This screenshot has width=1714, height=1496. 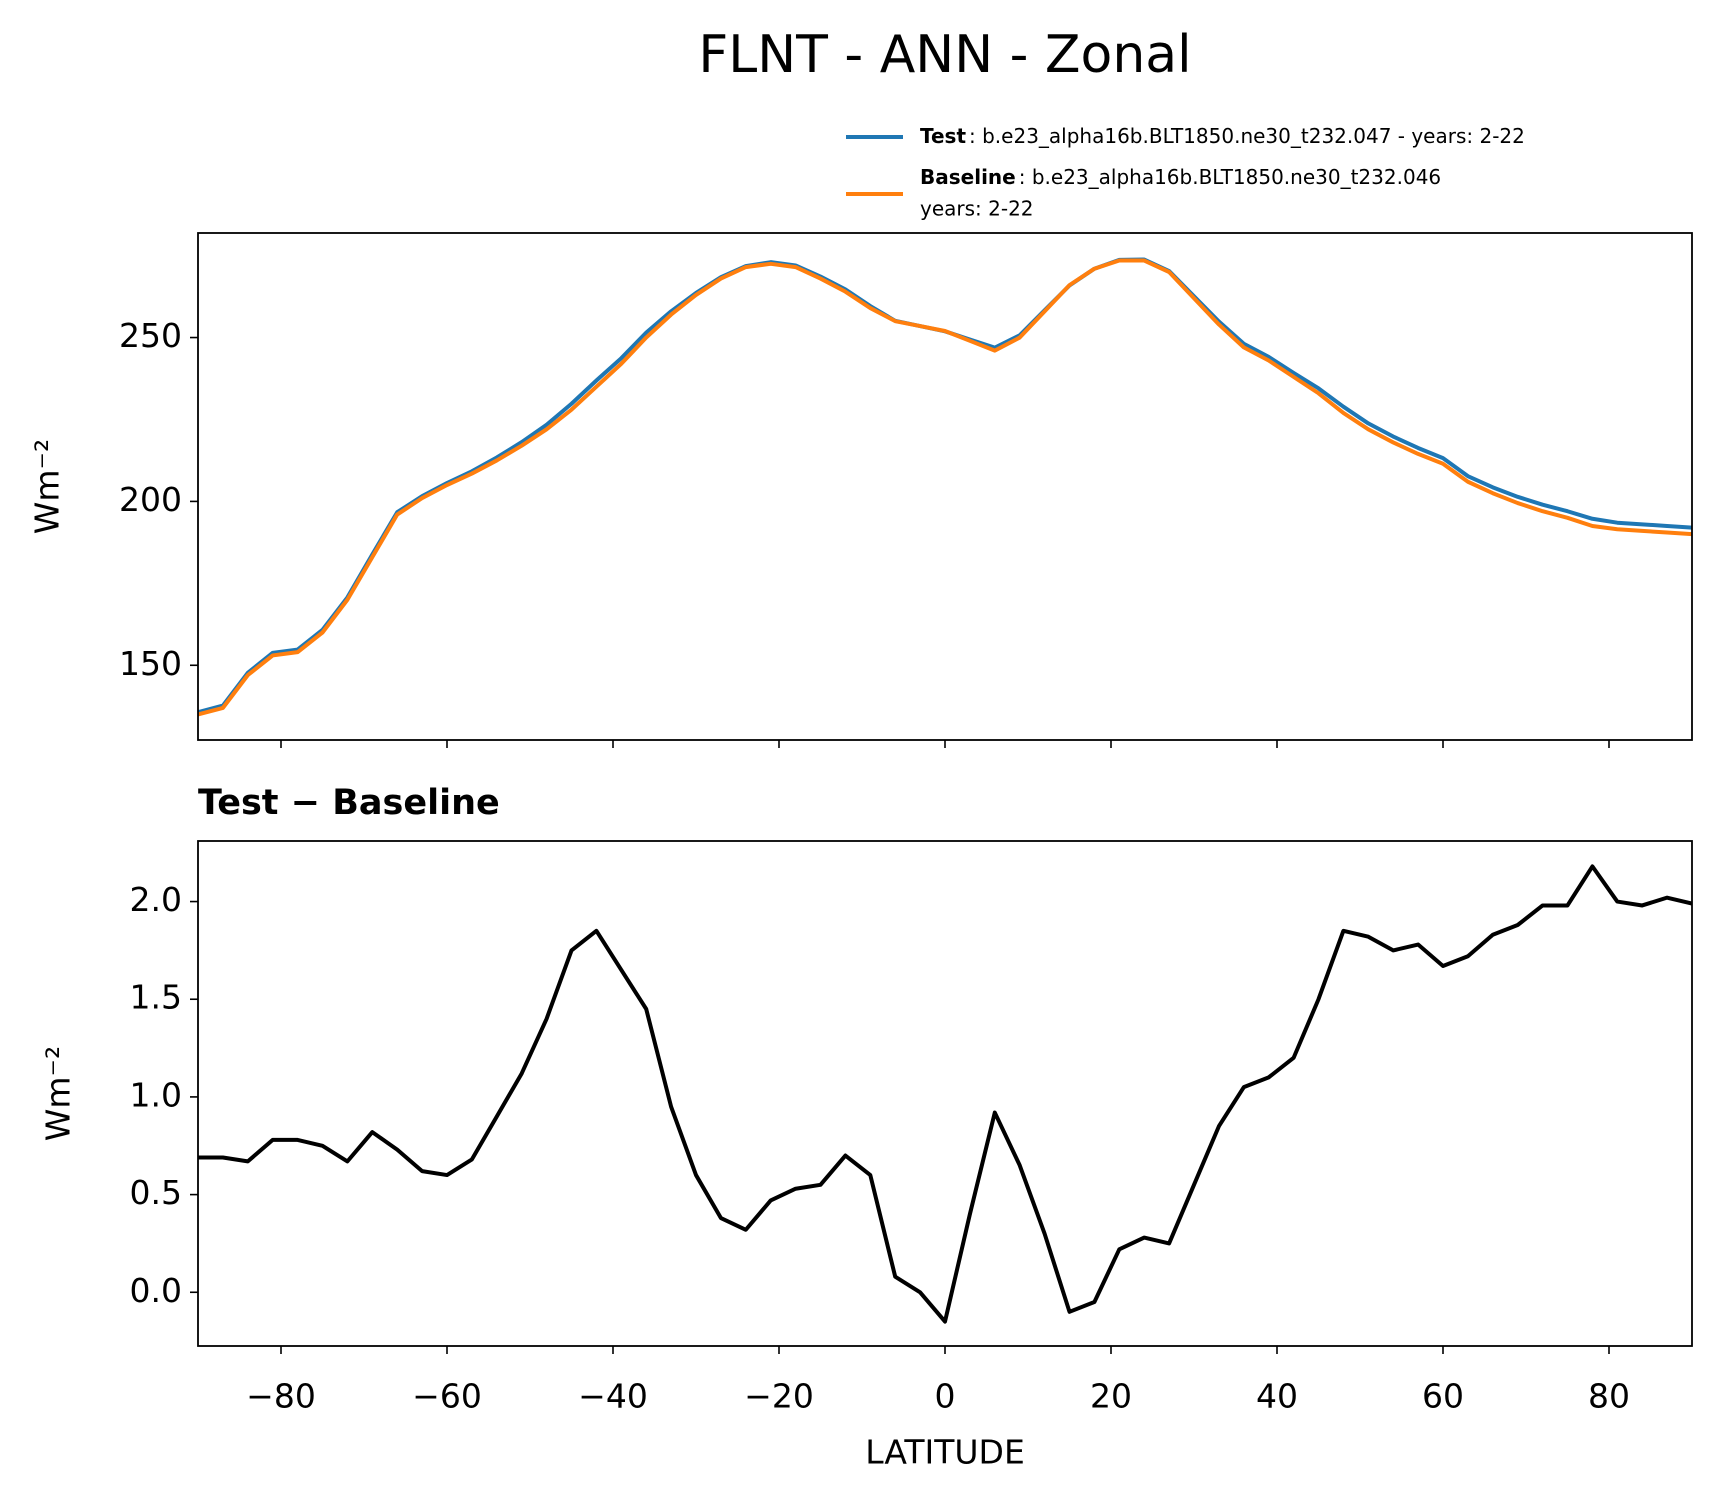 What do you see at coordinates (1443, 1396) in the screenshot?
I see `x-tick-label: 60` at bounding box center [1443, 1396].